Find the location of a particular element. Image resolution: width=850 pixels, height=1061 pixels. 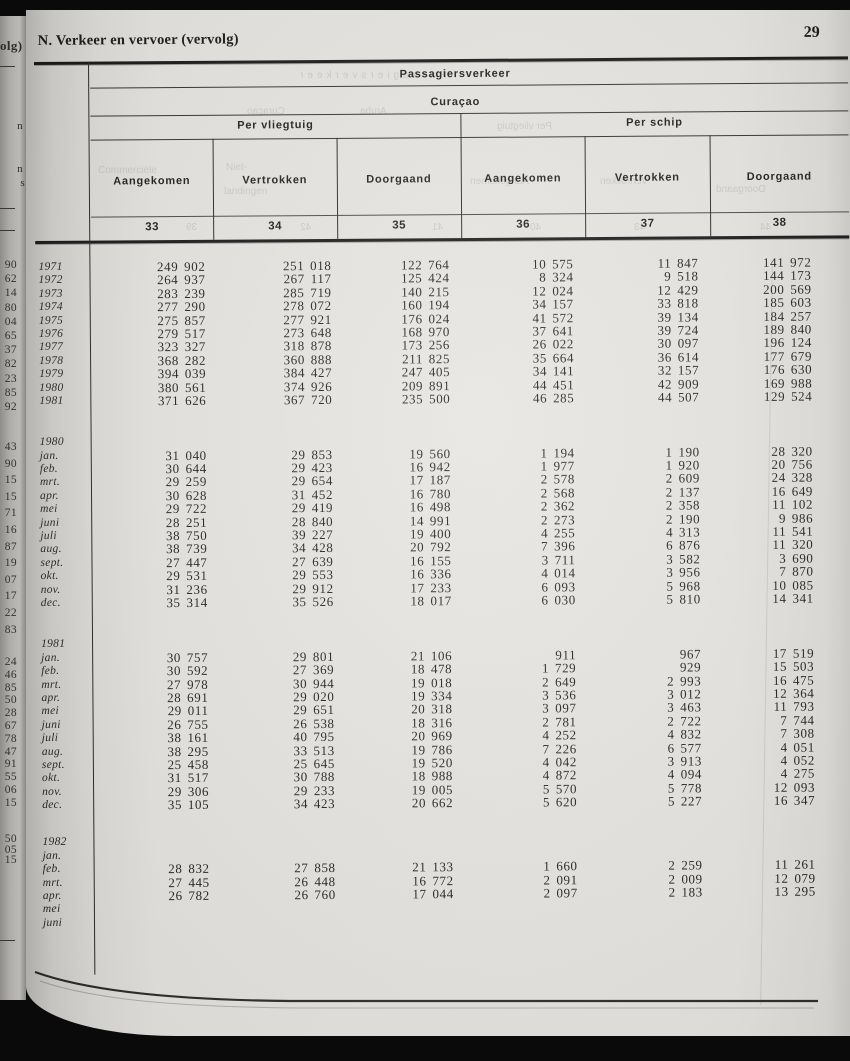

edge-number-fragments: 90 62 14 80 04 65 37 82 23 85 92 is located at coordinates (10, 336).